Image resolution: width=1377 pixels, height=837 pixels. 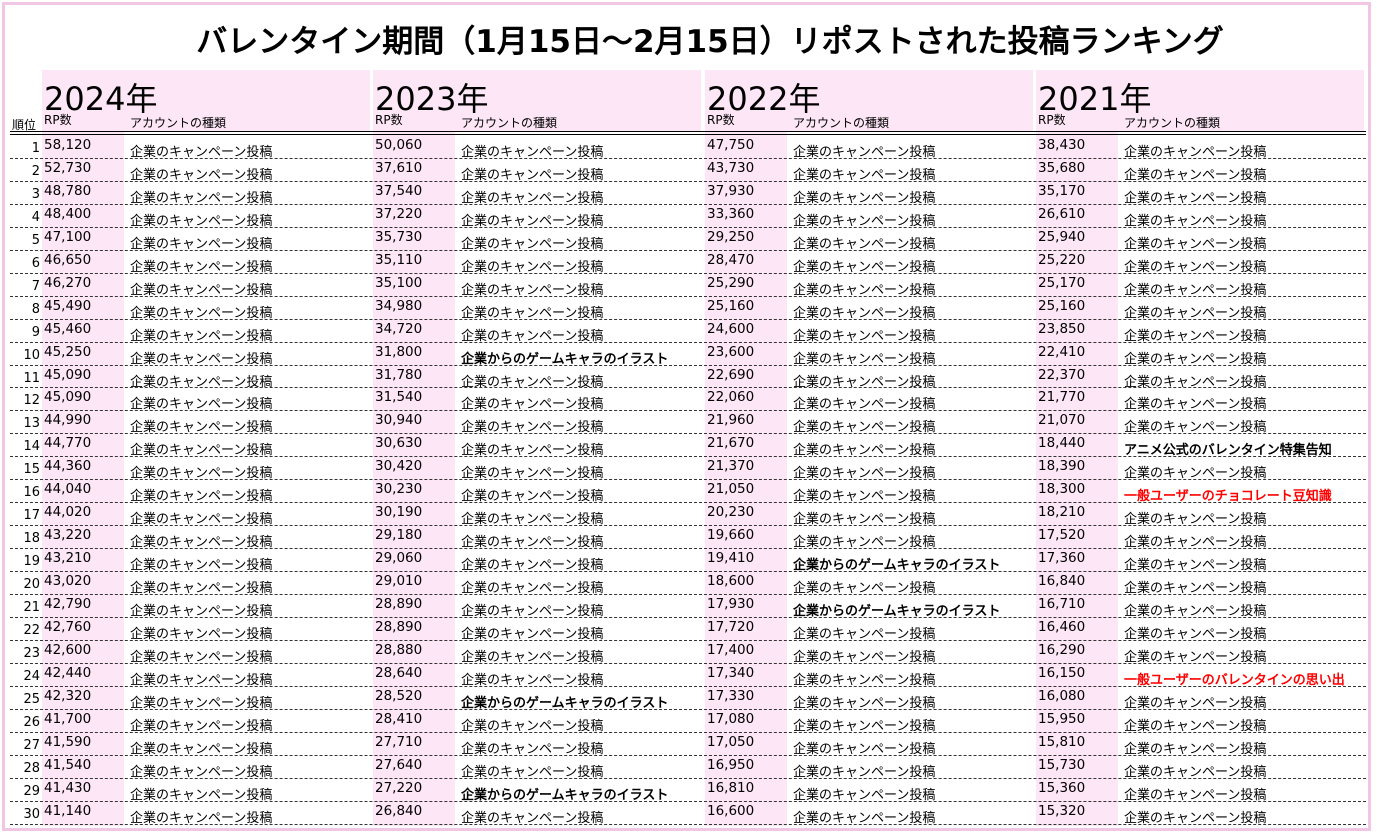 I want to click on rank-number: 12, so click(x=31, y=401).